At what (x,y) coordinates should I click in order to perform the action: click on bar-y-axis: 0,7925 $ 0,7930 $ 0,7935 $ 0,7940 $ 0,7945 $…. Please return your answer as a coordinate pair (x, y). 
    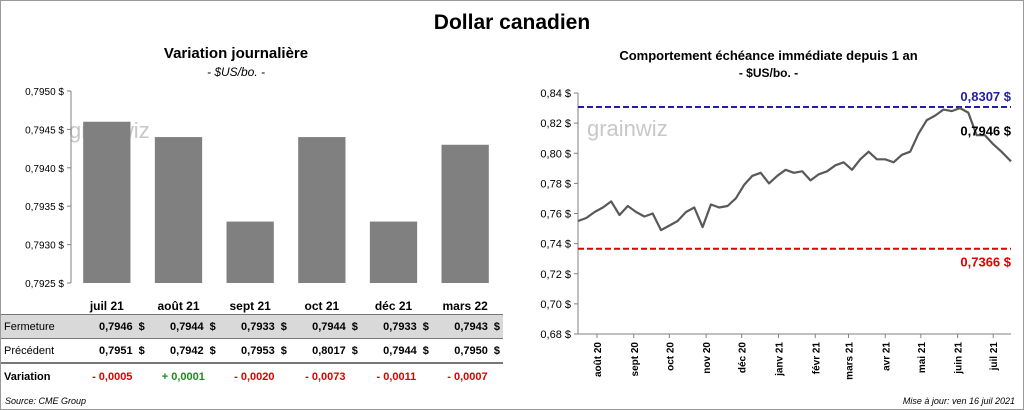
    Looking at the image, I should click on (48, 188).